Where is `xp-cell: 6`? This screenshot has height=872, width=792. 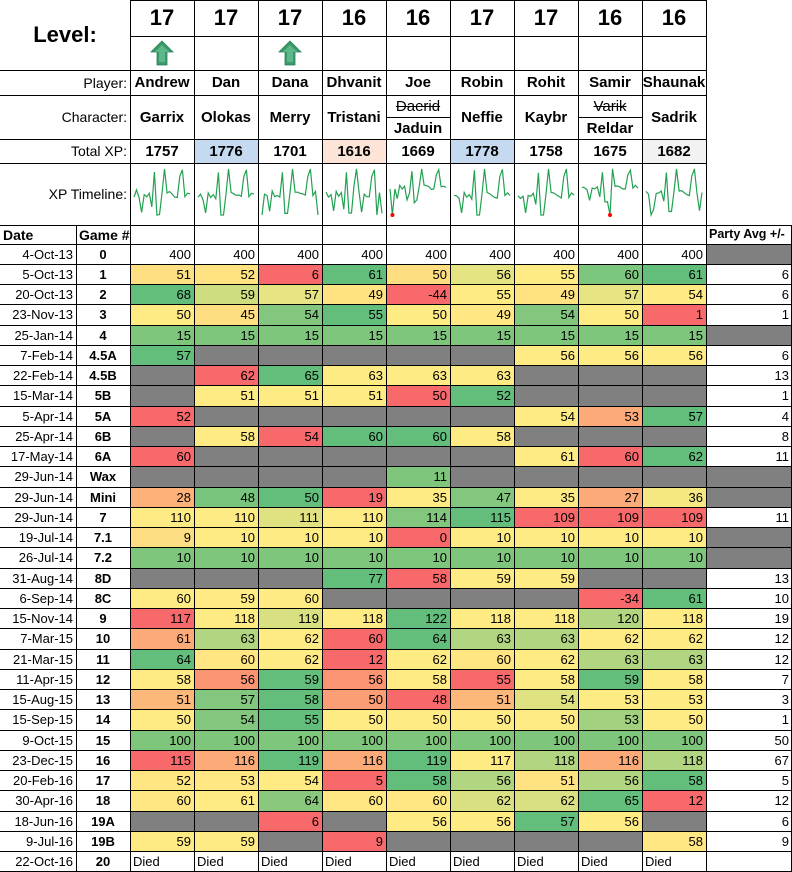
xp-cell: 6 is located at coordinates (290, 821).